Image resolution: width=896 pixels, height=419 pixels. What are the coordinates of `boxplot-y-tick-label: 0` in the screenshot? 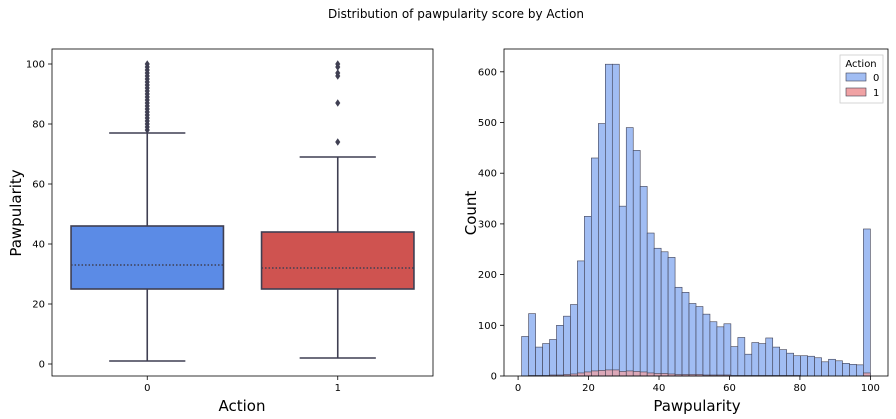 It's located at (42, 365).